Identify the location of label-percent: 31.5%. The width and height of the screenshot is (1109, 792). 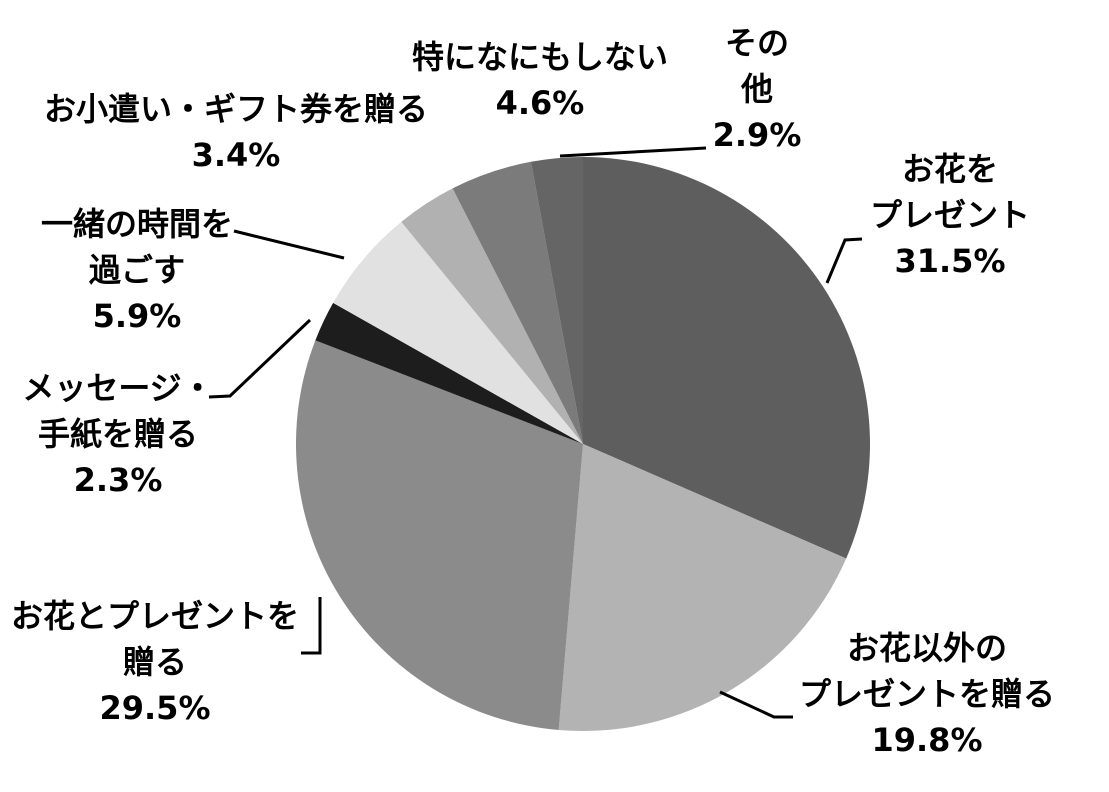
(950, 261).